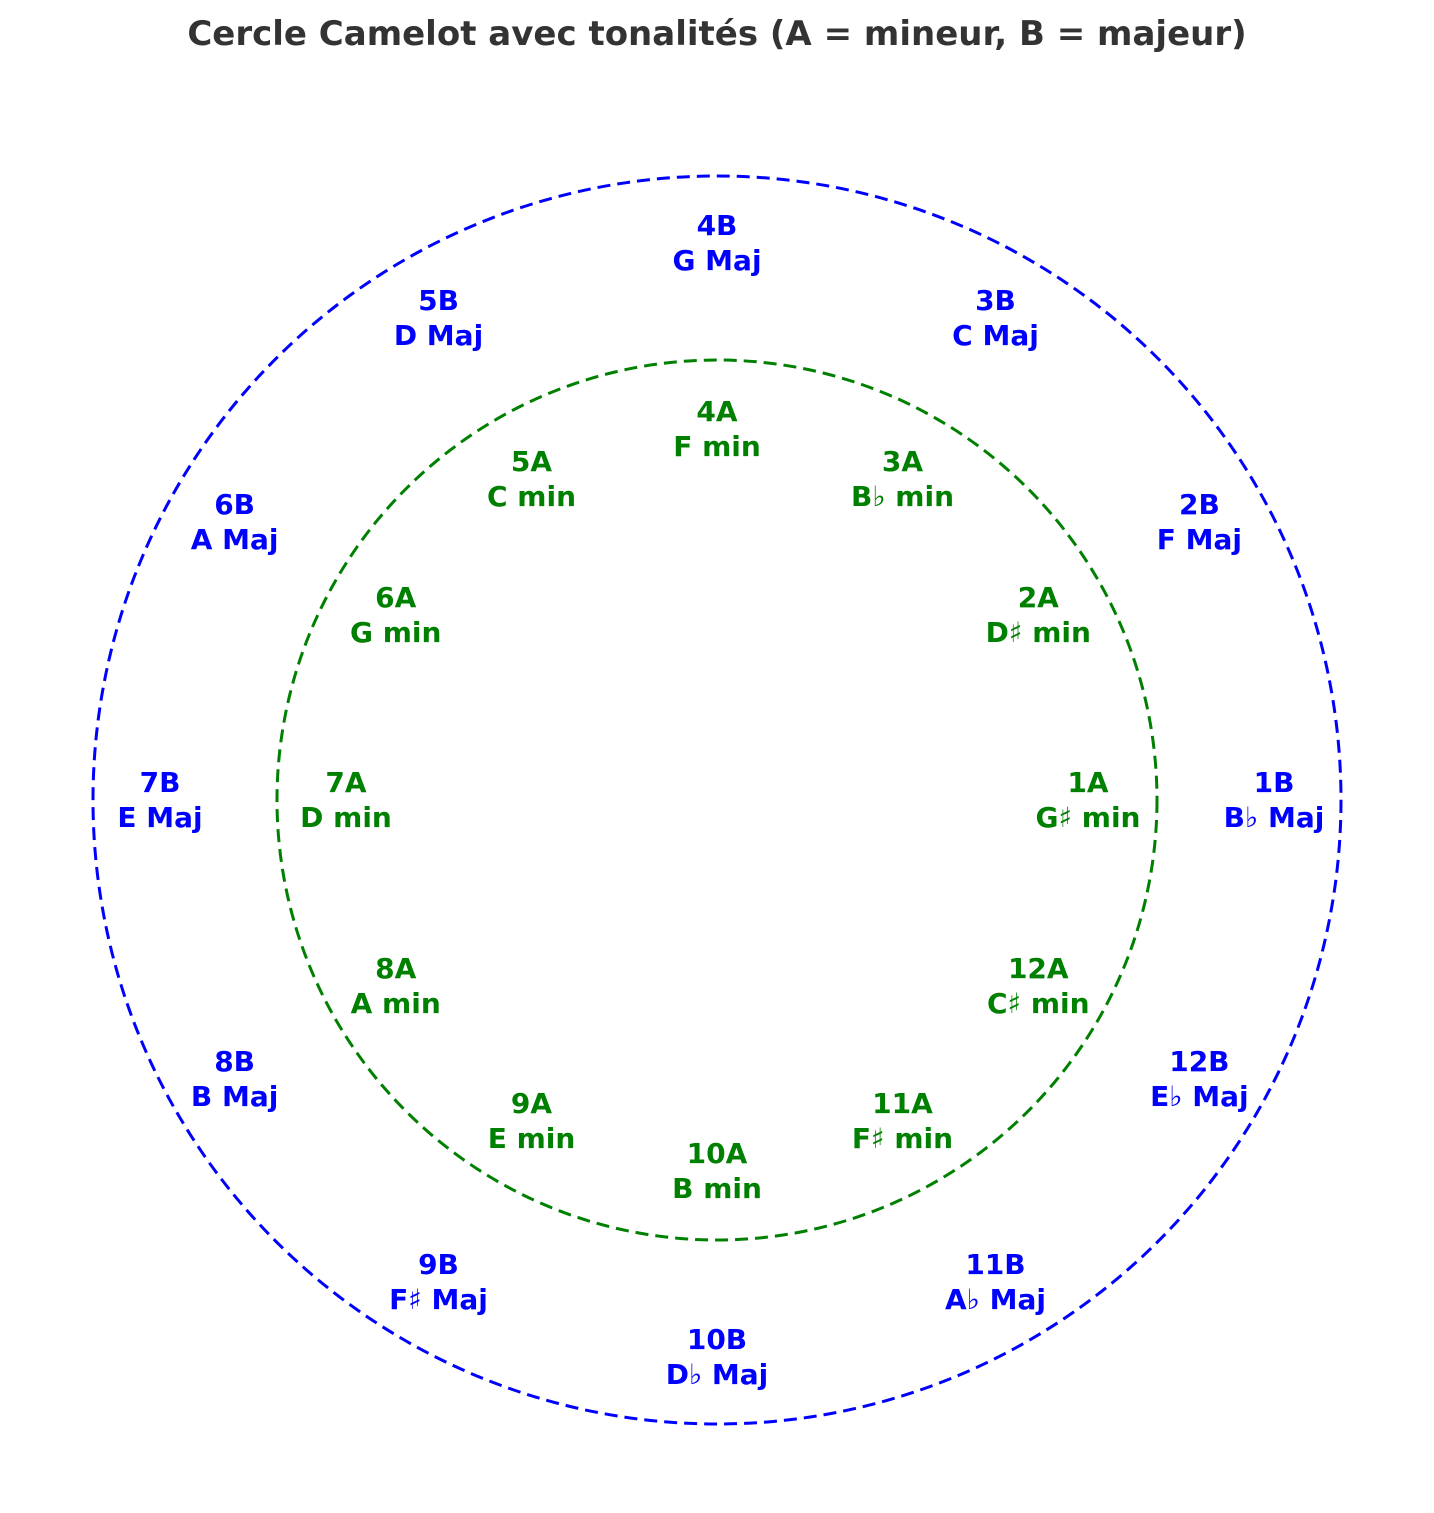 The height and width of the screenshot is (1513, 1434). Describe the element at coordinates (902, 461) in the screenshot. I see `camelot-code: 3A` at that location.